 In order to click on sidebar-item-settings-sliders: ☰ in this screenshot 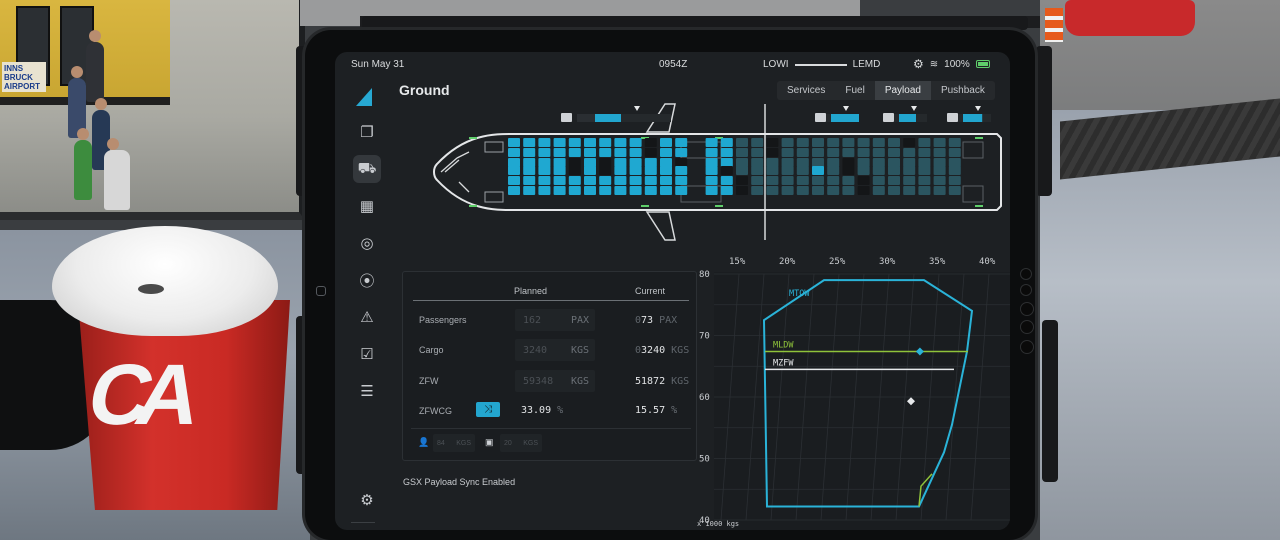, I will do `click(367, 391)`.